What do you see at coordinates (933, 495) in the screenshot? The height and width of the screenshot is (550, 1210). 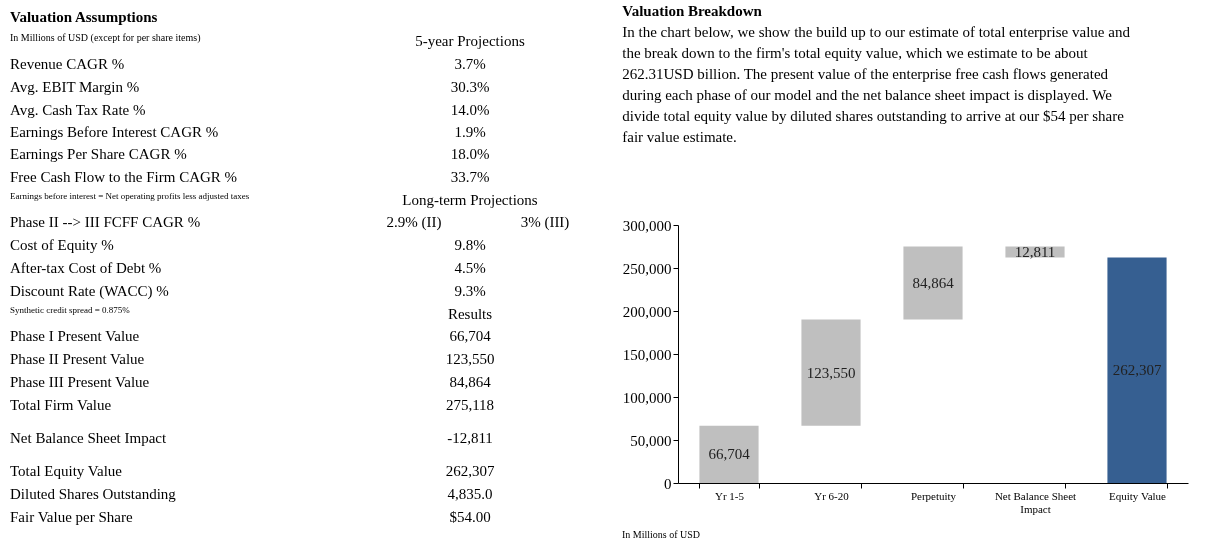 I see `x-tick-label: Perpetuity` at bounding box center [933, 495].